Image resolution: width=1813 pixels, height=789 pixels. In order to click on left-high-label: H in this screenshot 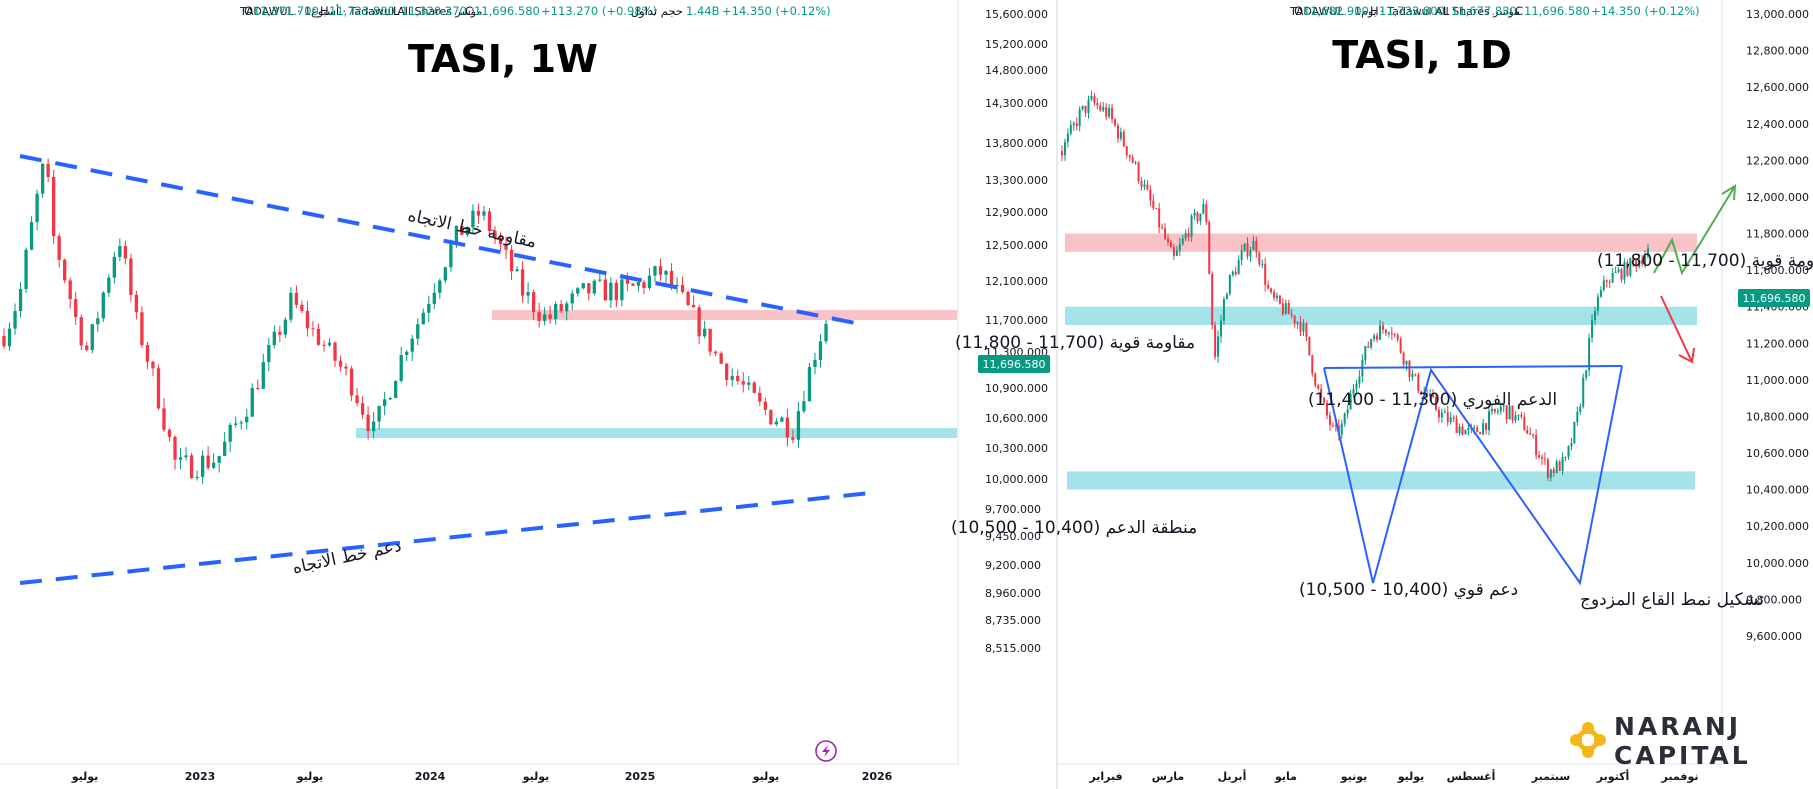, I will do `click(324, 11)`.